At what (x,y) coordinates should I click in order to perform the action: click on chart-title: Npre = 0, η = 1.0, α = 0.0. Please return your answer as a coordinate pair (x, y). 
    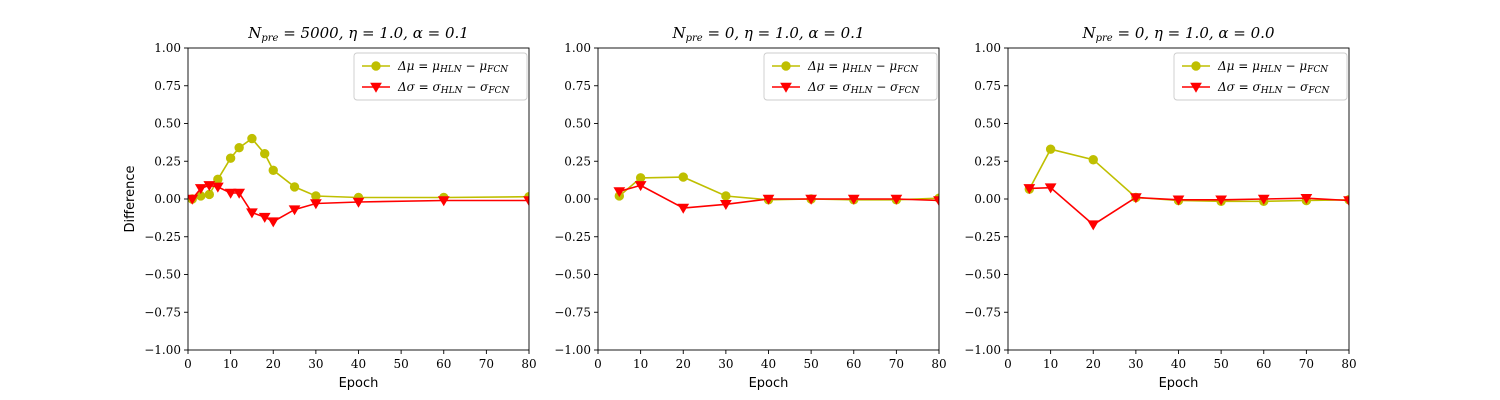
    Looking at the image, I should click on (1178, 34).